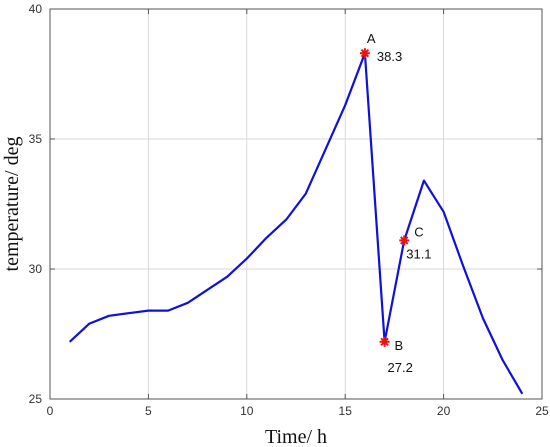  I want to click on annotation-layer: A38.3 B 27.2 C 31.1, so click(395, 203).